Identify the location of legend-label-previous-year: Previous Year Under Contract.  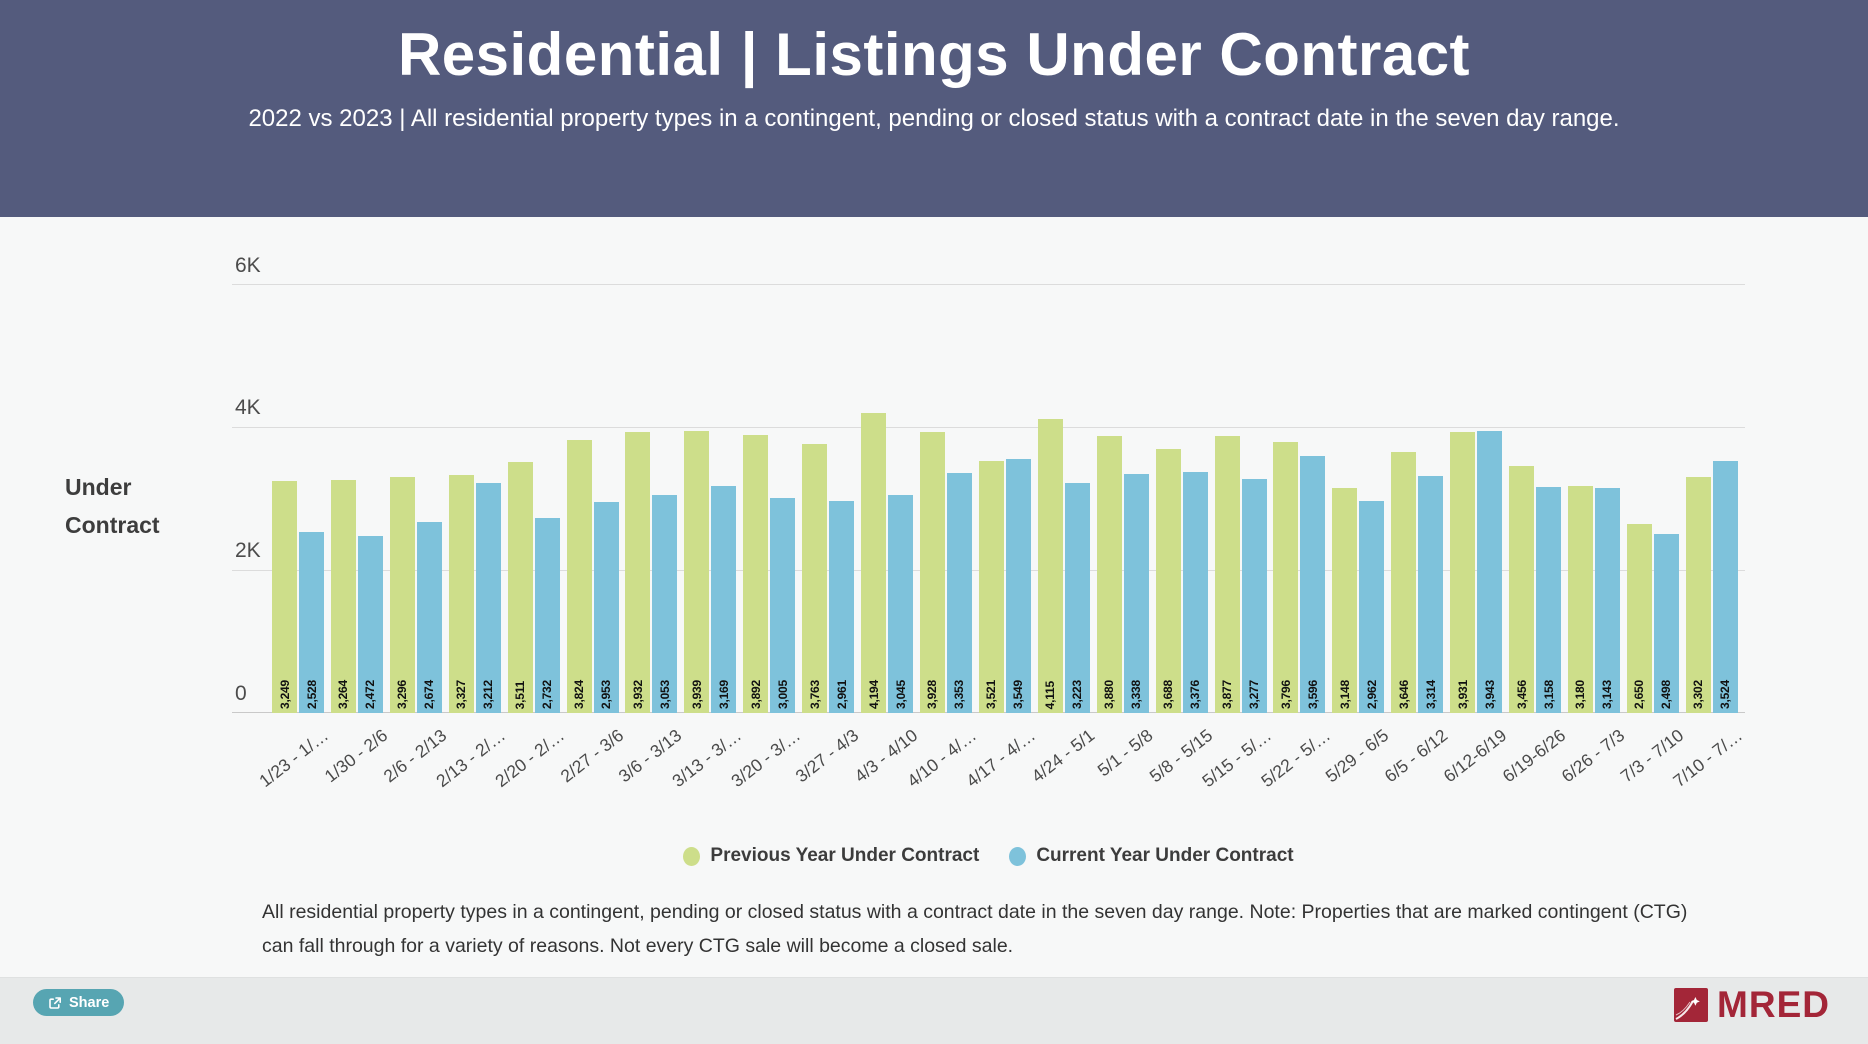
(845, 855).